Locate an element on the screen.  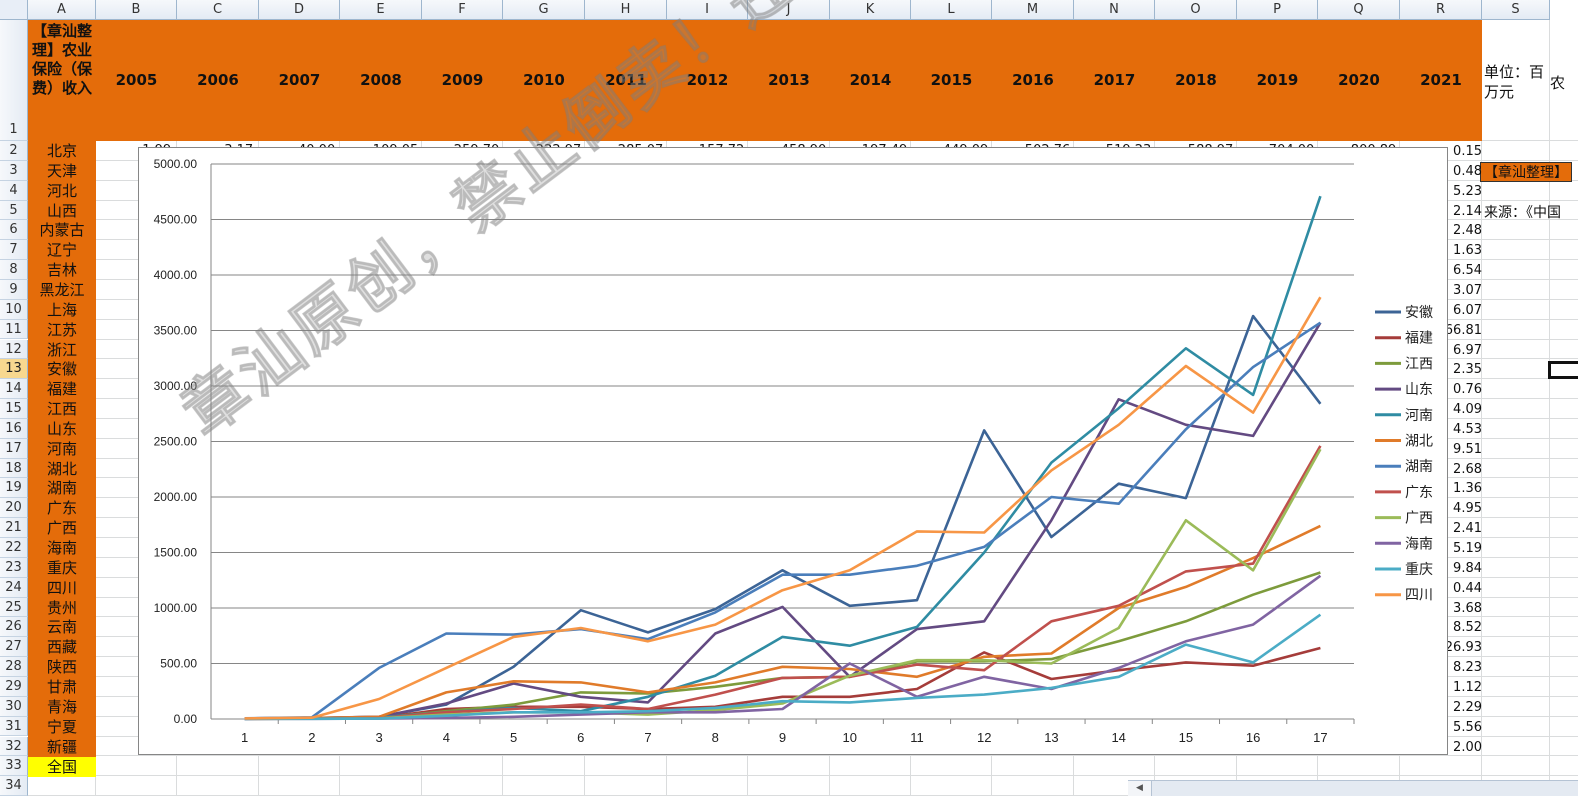
cell-value-2021: 9.51 is located at coordinates (1467, 449).